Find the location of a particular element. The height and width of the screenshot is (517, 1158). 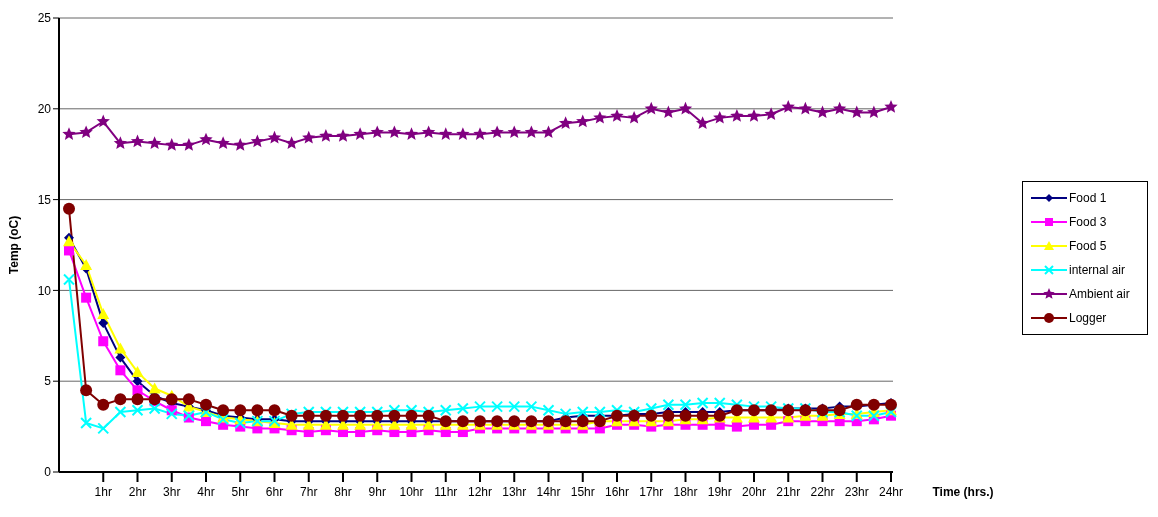

y-tick-label: 0 is located at coordinates (48, 472).